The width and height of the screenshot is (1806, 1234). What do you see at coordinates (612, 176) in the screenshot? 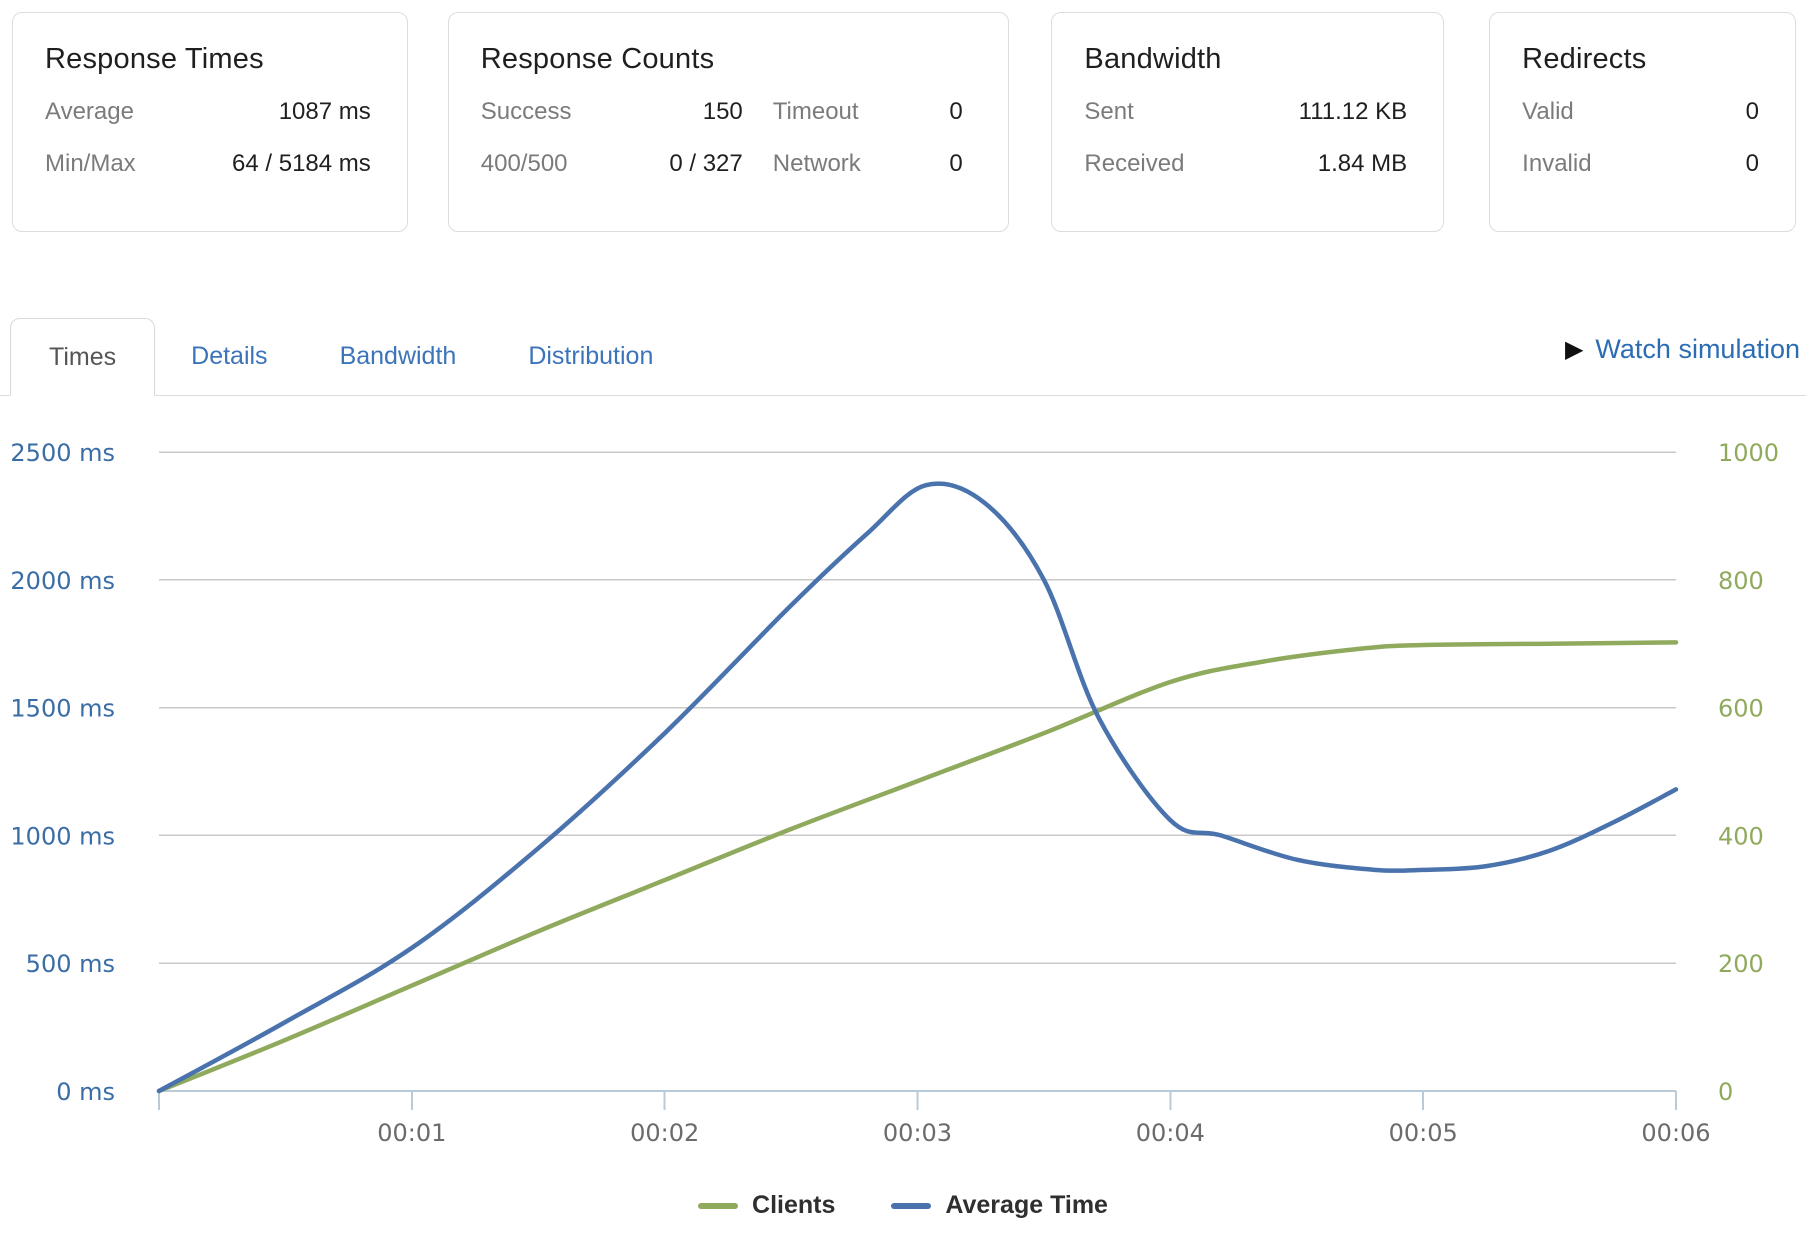
I see `stat-row: 400/500 0 / 327` at bounding box center [612, 176].